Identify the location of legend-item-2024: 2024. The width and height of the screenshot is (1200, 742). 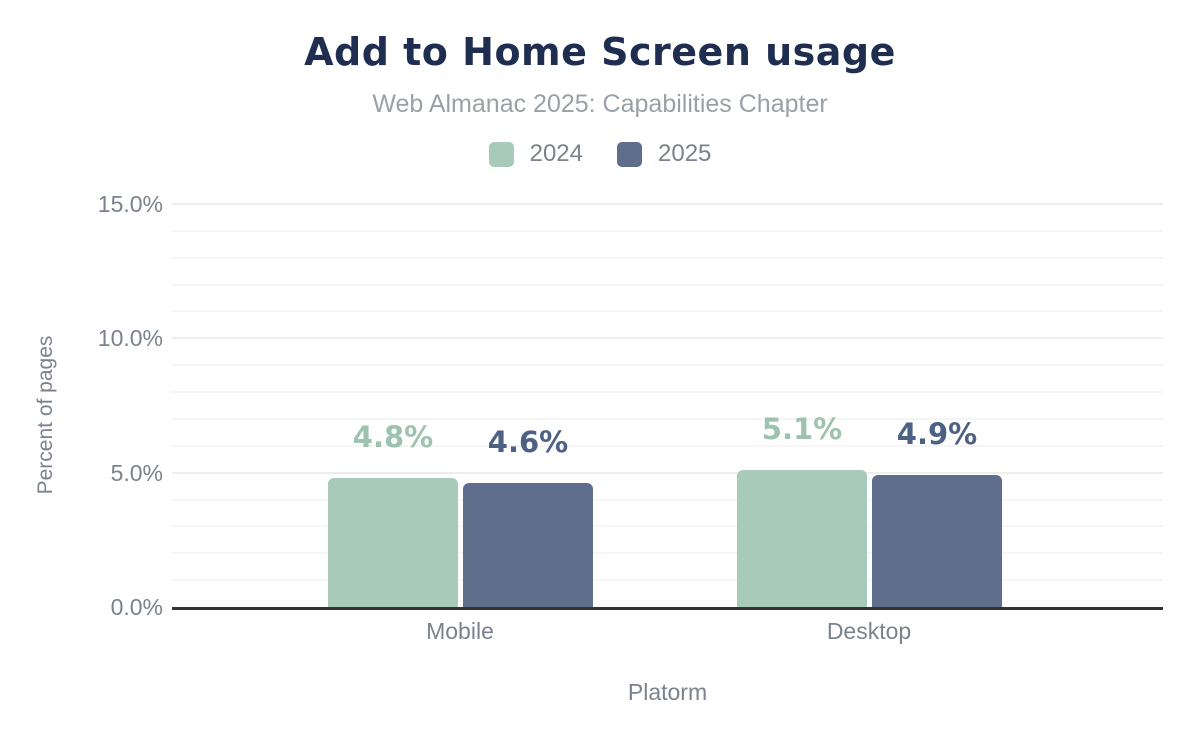
(535, 154).